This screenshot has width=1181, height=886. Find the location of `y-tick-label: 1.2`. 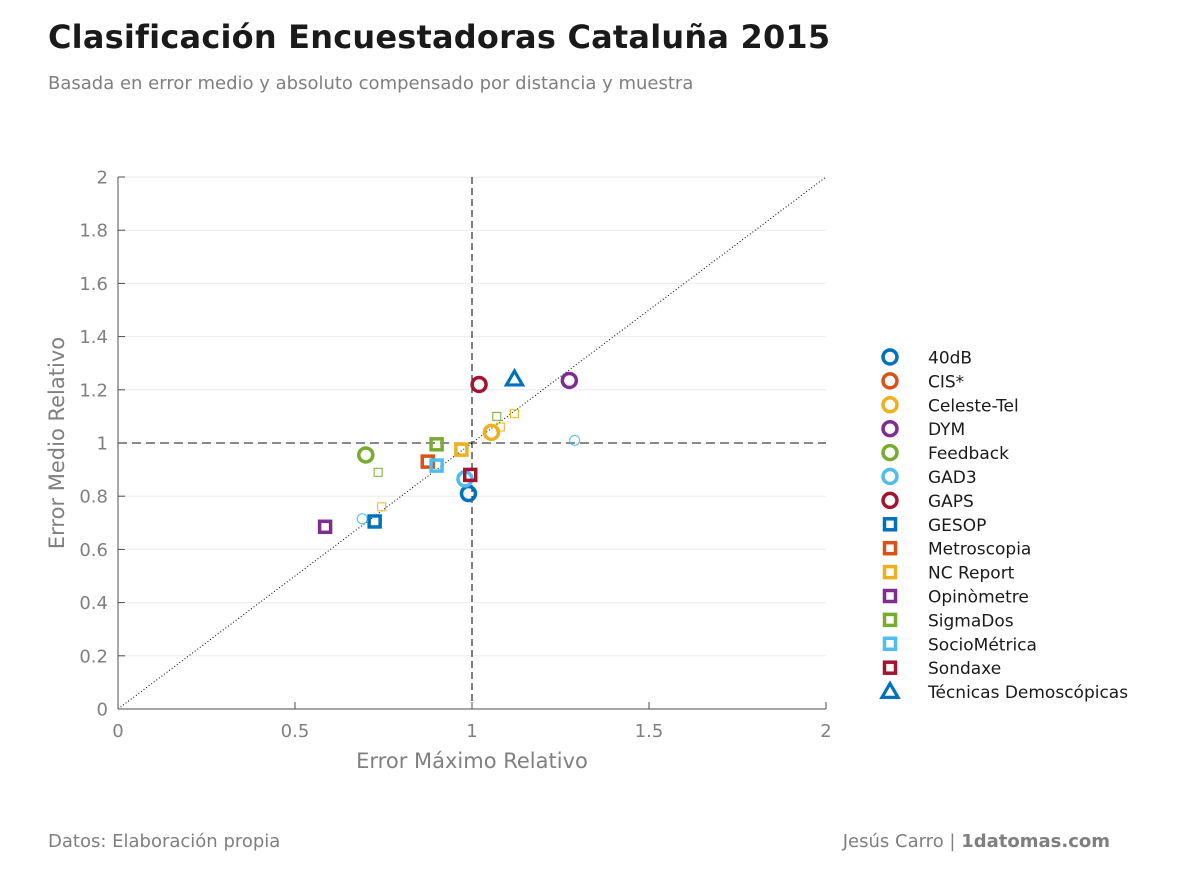

y-tick-label: 1.2 is located at coordinates (93, 390).